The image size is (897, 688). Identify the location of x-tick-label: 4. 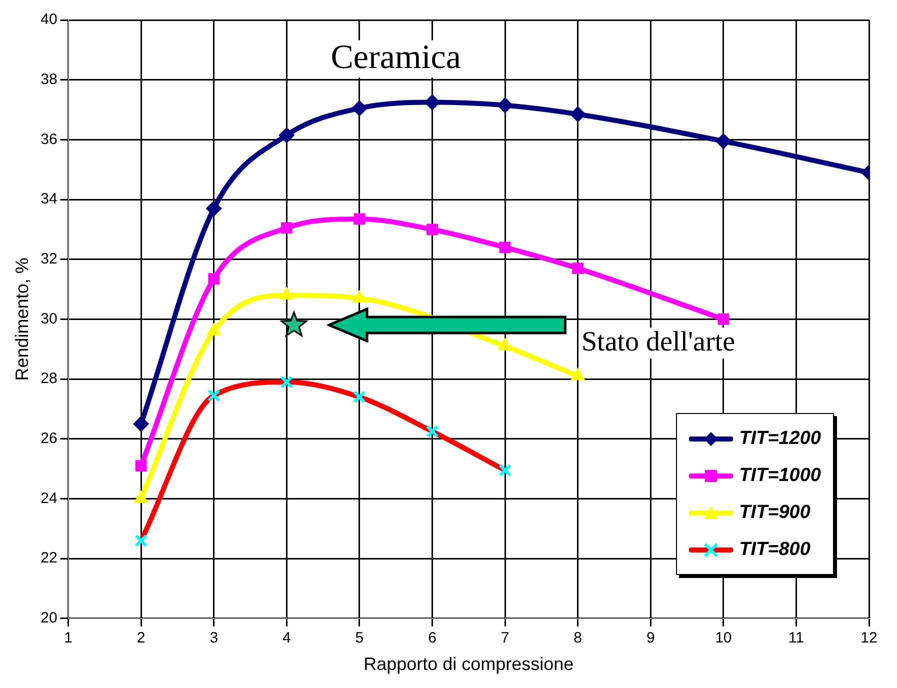
(286, 638).